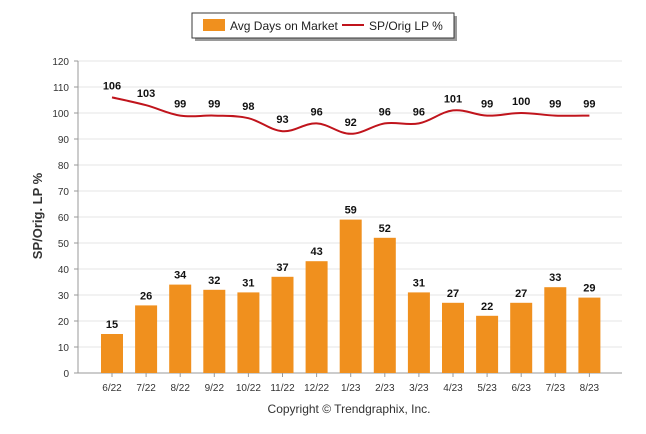 The image size is (646, 434). I want to click on bar-data-label: 34, so click(180, 276).